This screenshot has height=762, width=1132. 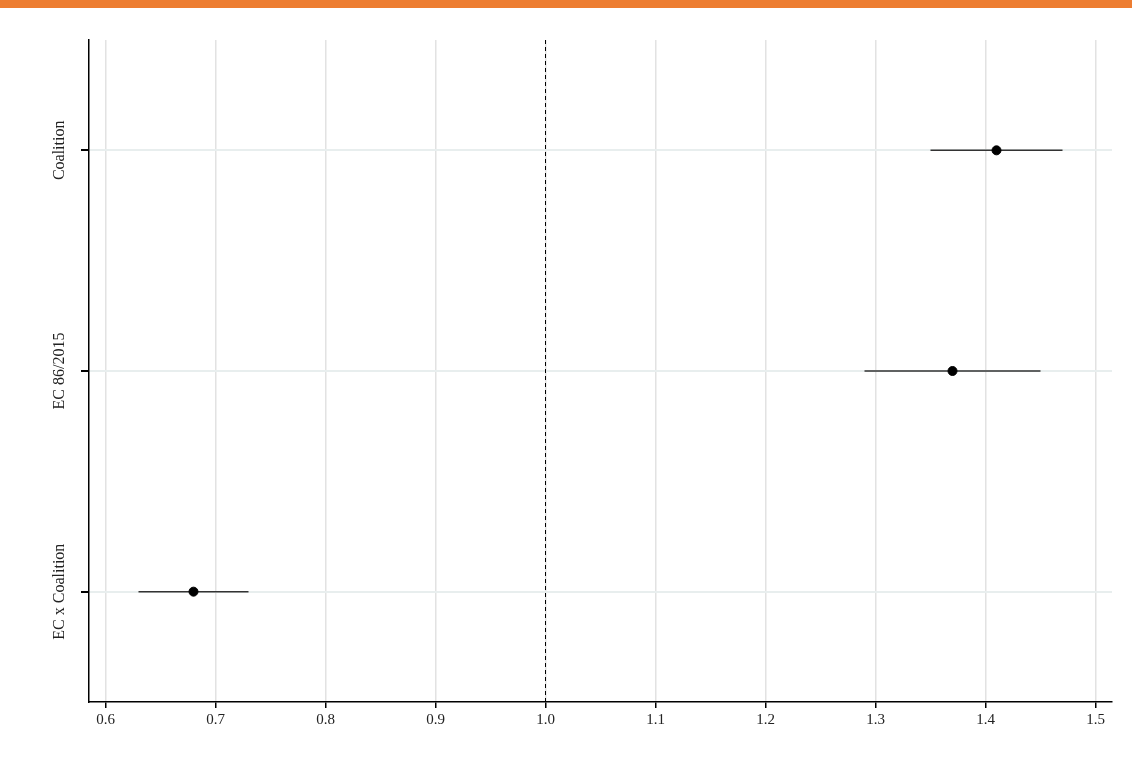 I want to click on y-tick-label: EC x Coalition, so click(x=59, y=591).